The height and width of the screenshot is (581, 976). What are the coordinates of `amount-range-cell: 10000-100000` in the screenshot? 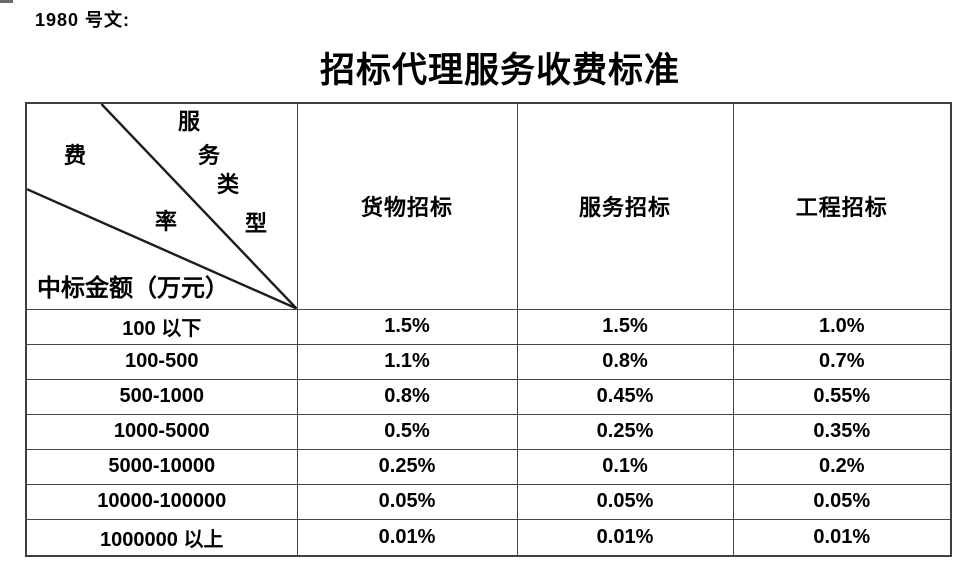 It's located at (161, 501).